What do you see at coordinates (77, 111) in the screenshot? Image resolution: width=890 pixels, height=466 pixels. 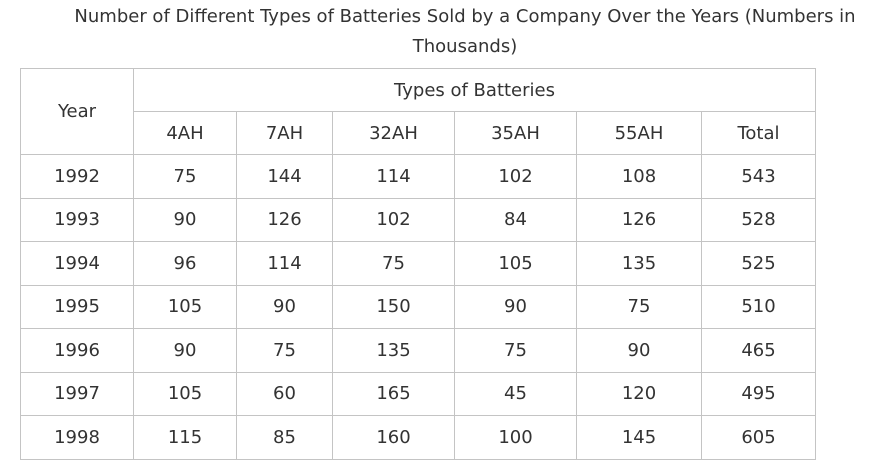 I see `year-column-header: Year` at bounding box center [77, 111].